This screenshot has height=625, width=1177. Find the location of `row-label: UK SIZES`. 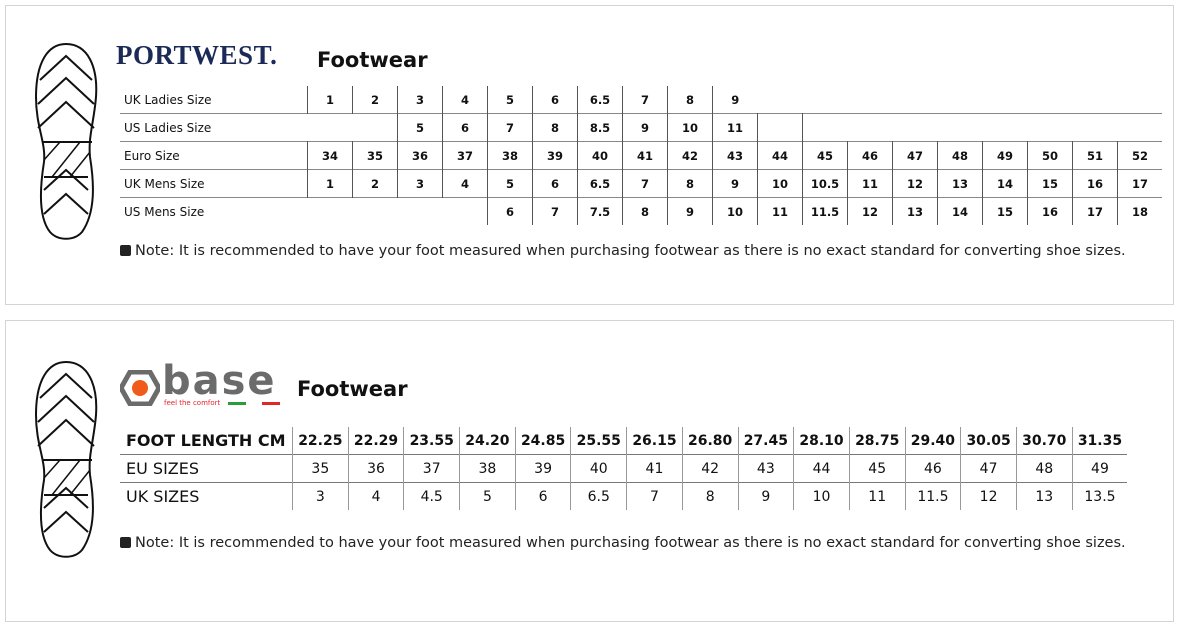

row-label: UK SIZES is located at coordinates (163, 496).